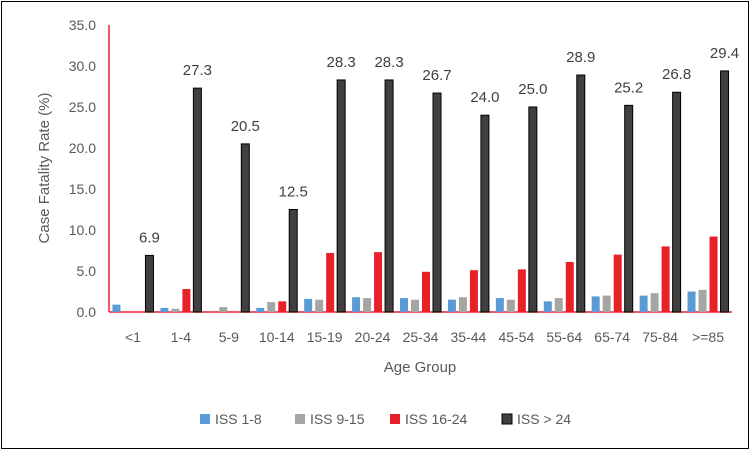  I want to click on data-label: 25.0, so click(532, 89).